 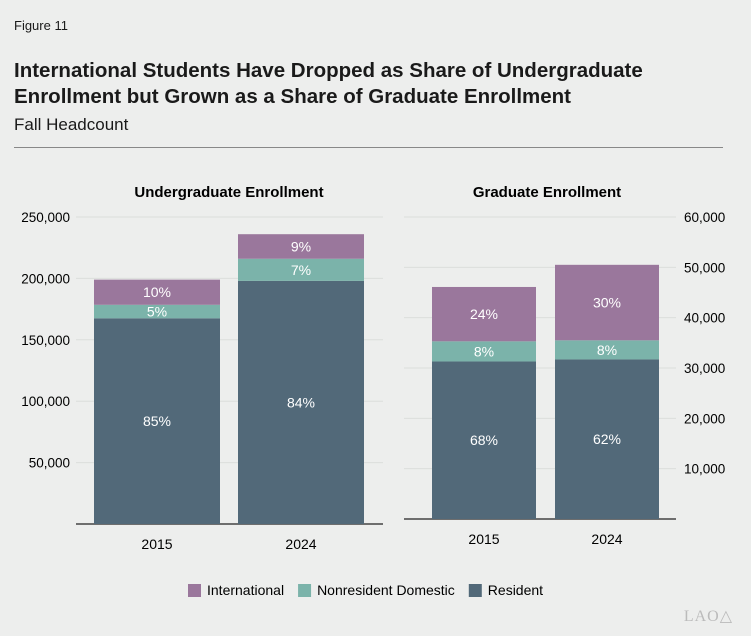 What do you see at coordinates (45, 217) in the screenshot?
I see `y-tick-label: 250,000` at bounding box center [45, 217].